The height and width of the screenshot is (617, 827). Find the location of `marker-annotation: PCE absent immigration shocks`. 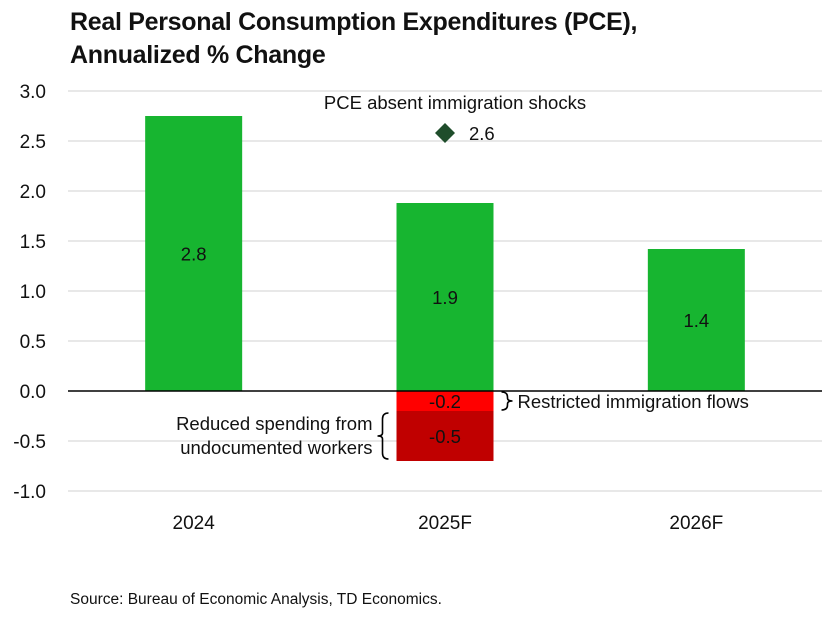

marker-annotation: PCE absent immigration shocks is located at coordinates (455, 102).